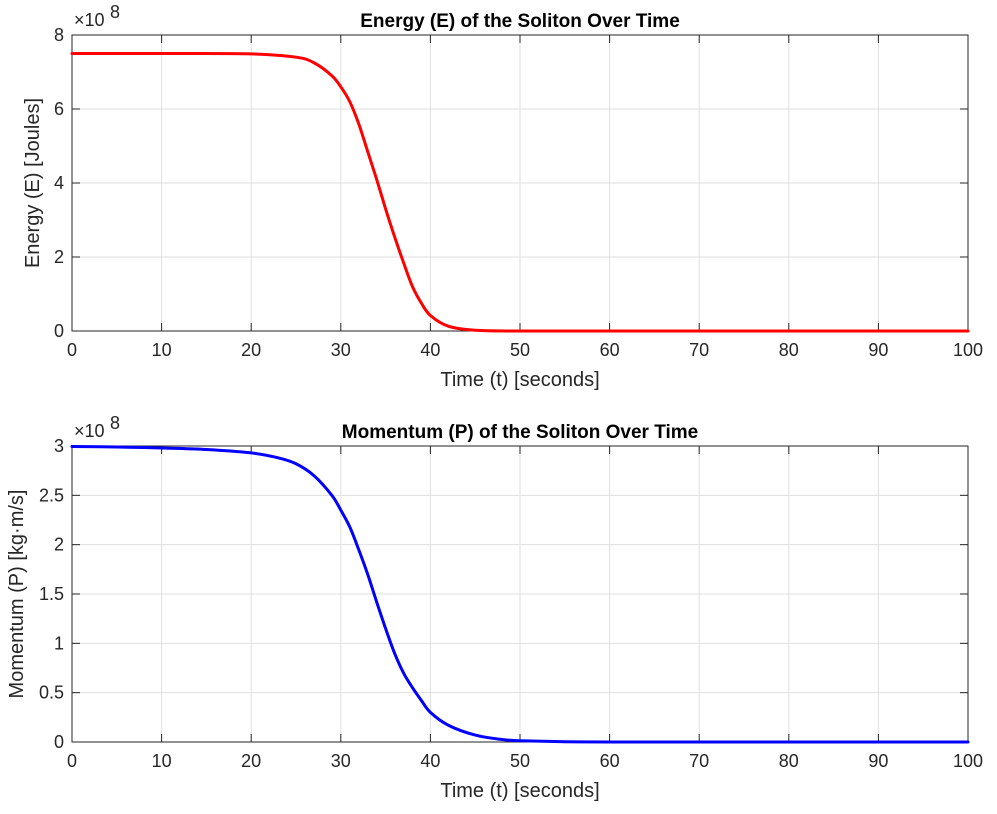  Describe the element at coordinates (59, 545) in the screenshot. I see `momentum-y-tick-label: 2` at that location.